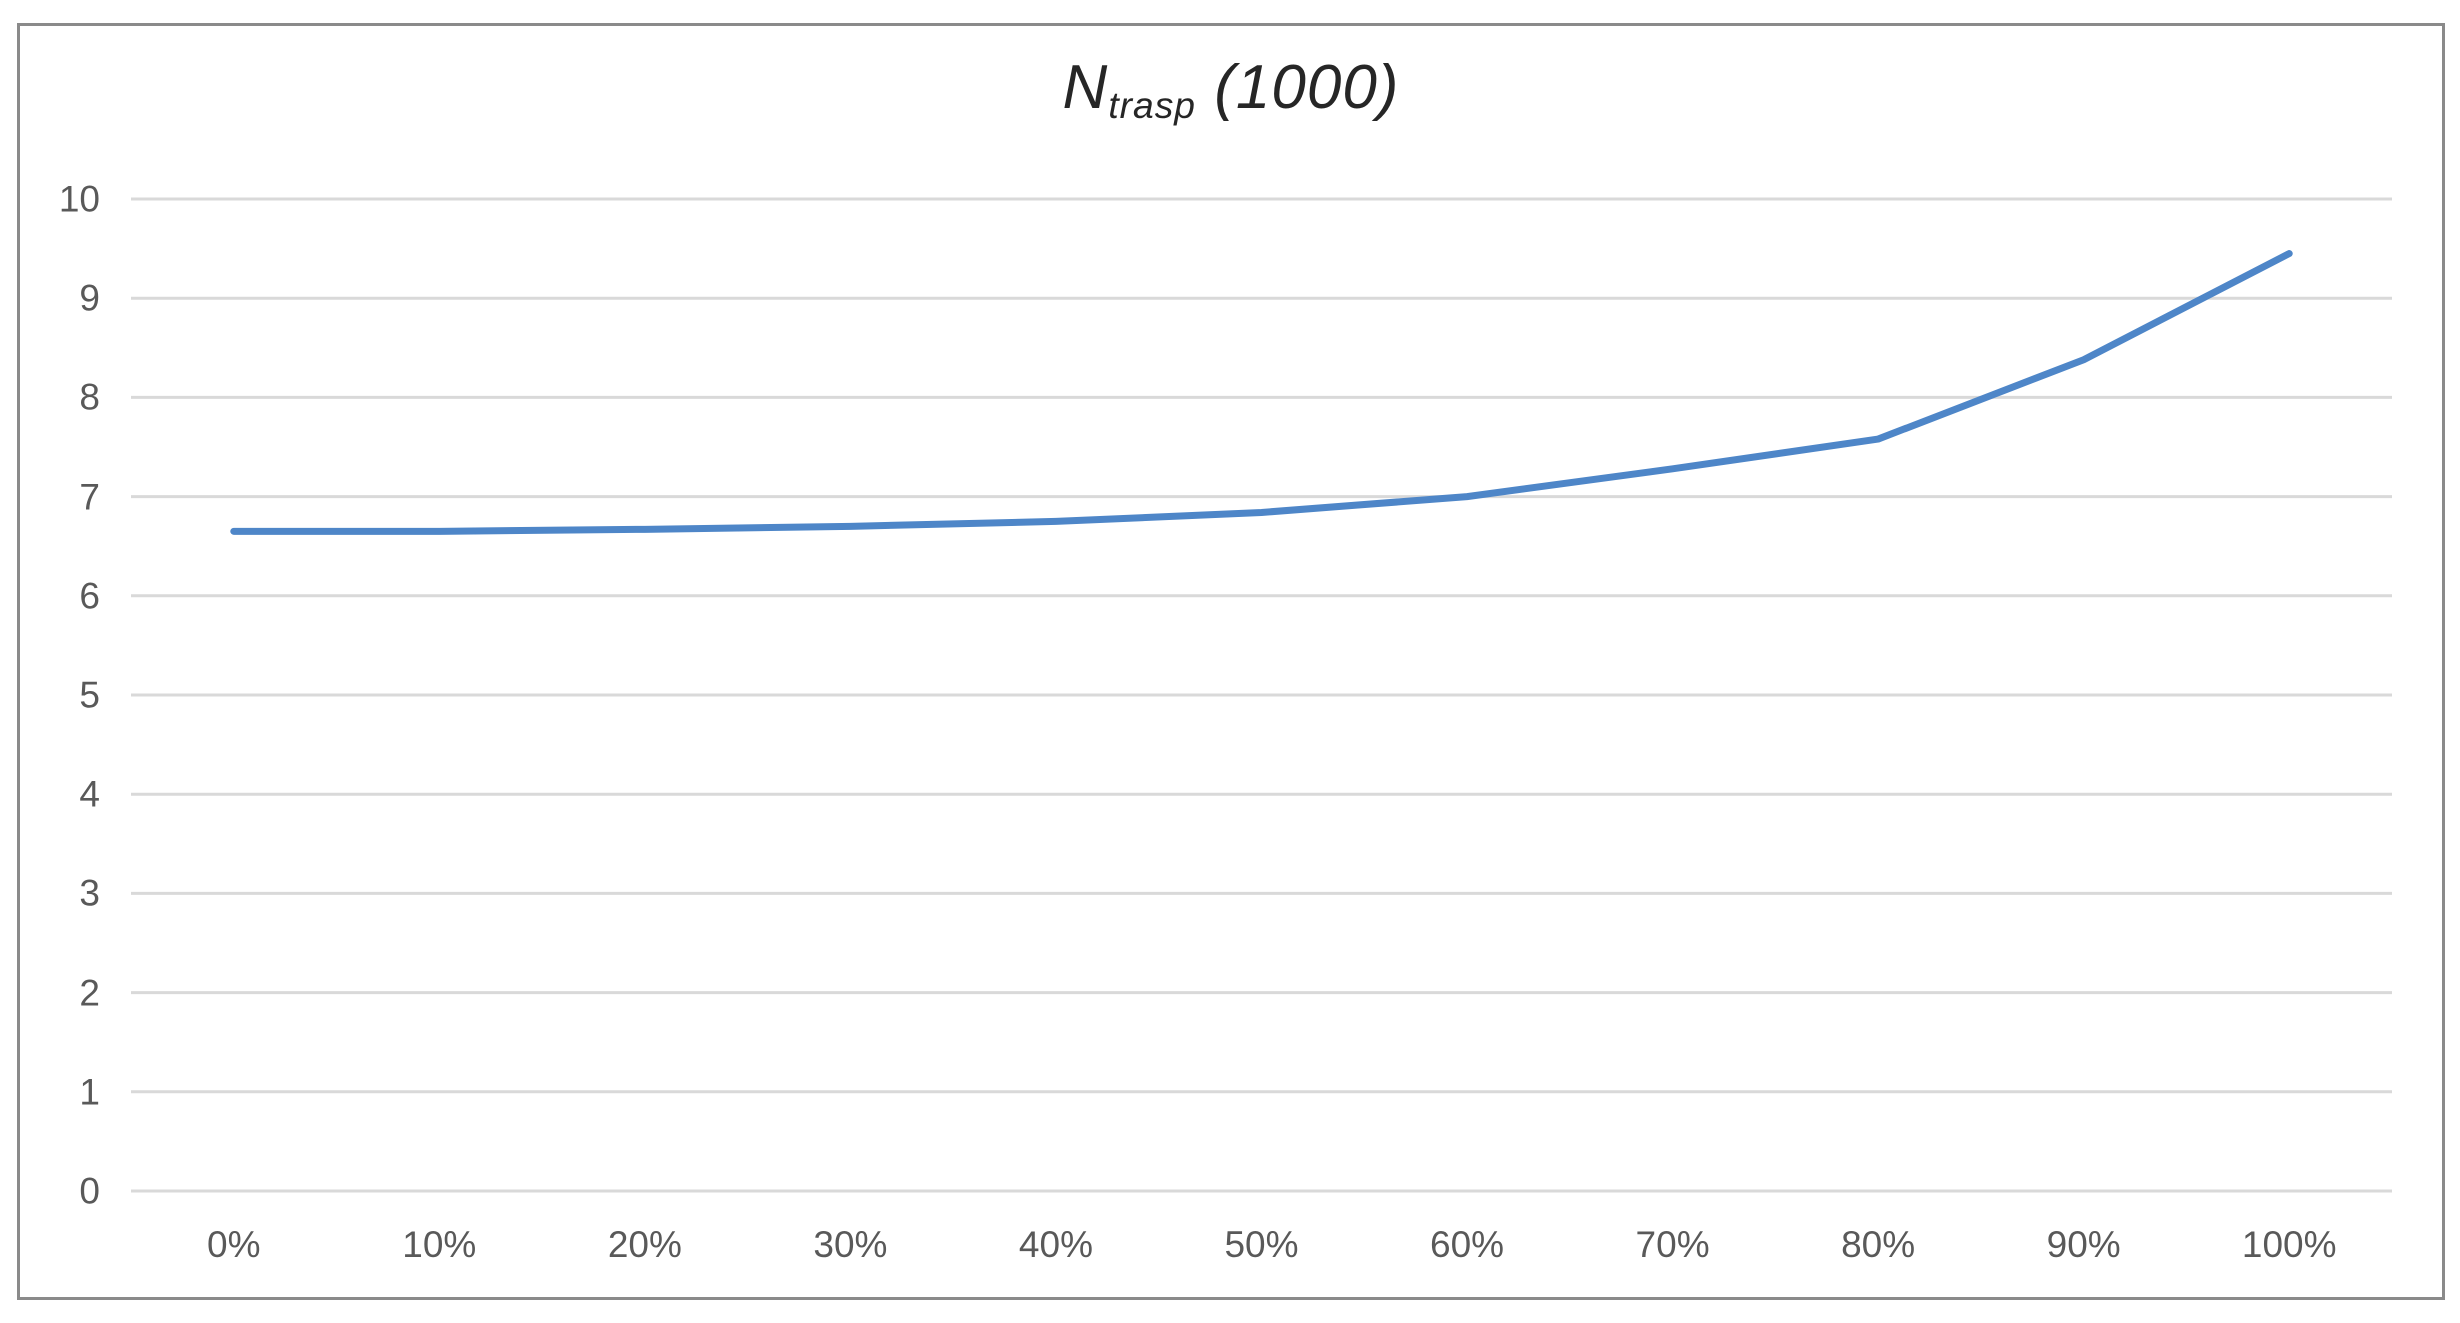  What do you see at coordinates (89, 993) in the screenshot?
I see `y-tick-label: 2` at bounding box center [89, 993].